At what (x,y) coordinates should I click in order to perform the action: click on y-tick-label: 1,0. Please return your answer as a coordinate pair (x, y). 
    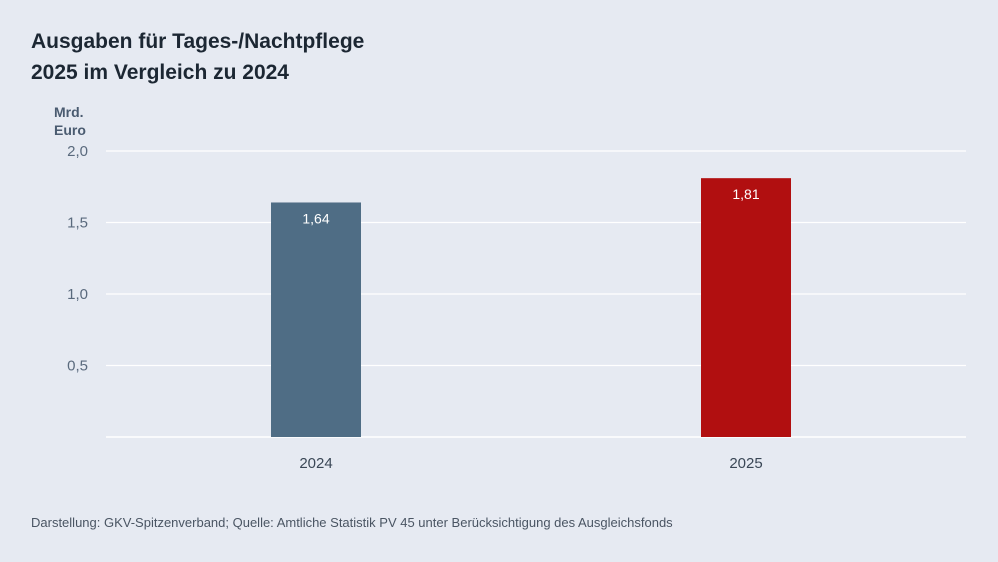
    Looking at the image, I should click on (77, 294).